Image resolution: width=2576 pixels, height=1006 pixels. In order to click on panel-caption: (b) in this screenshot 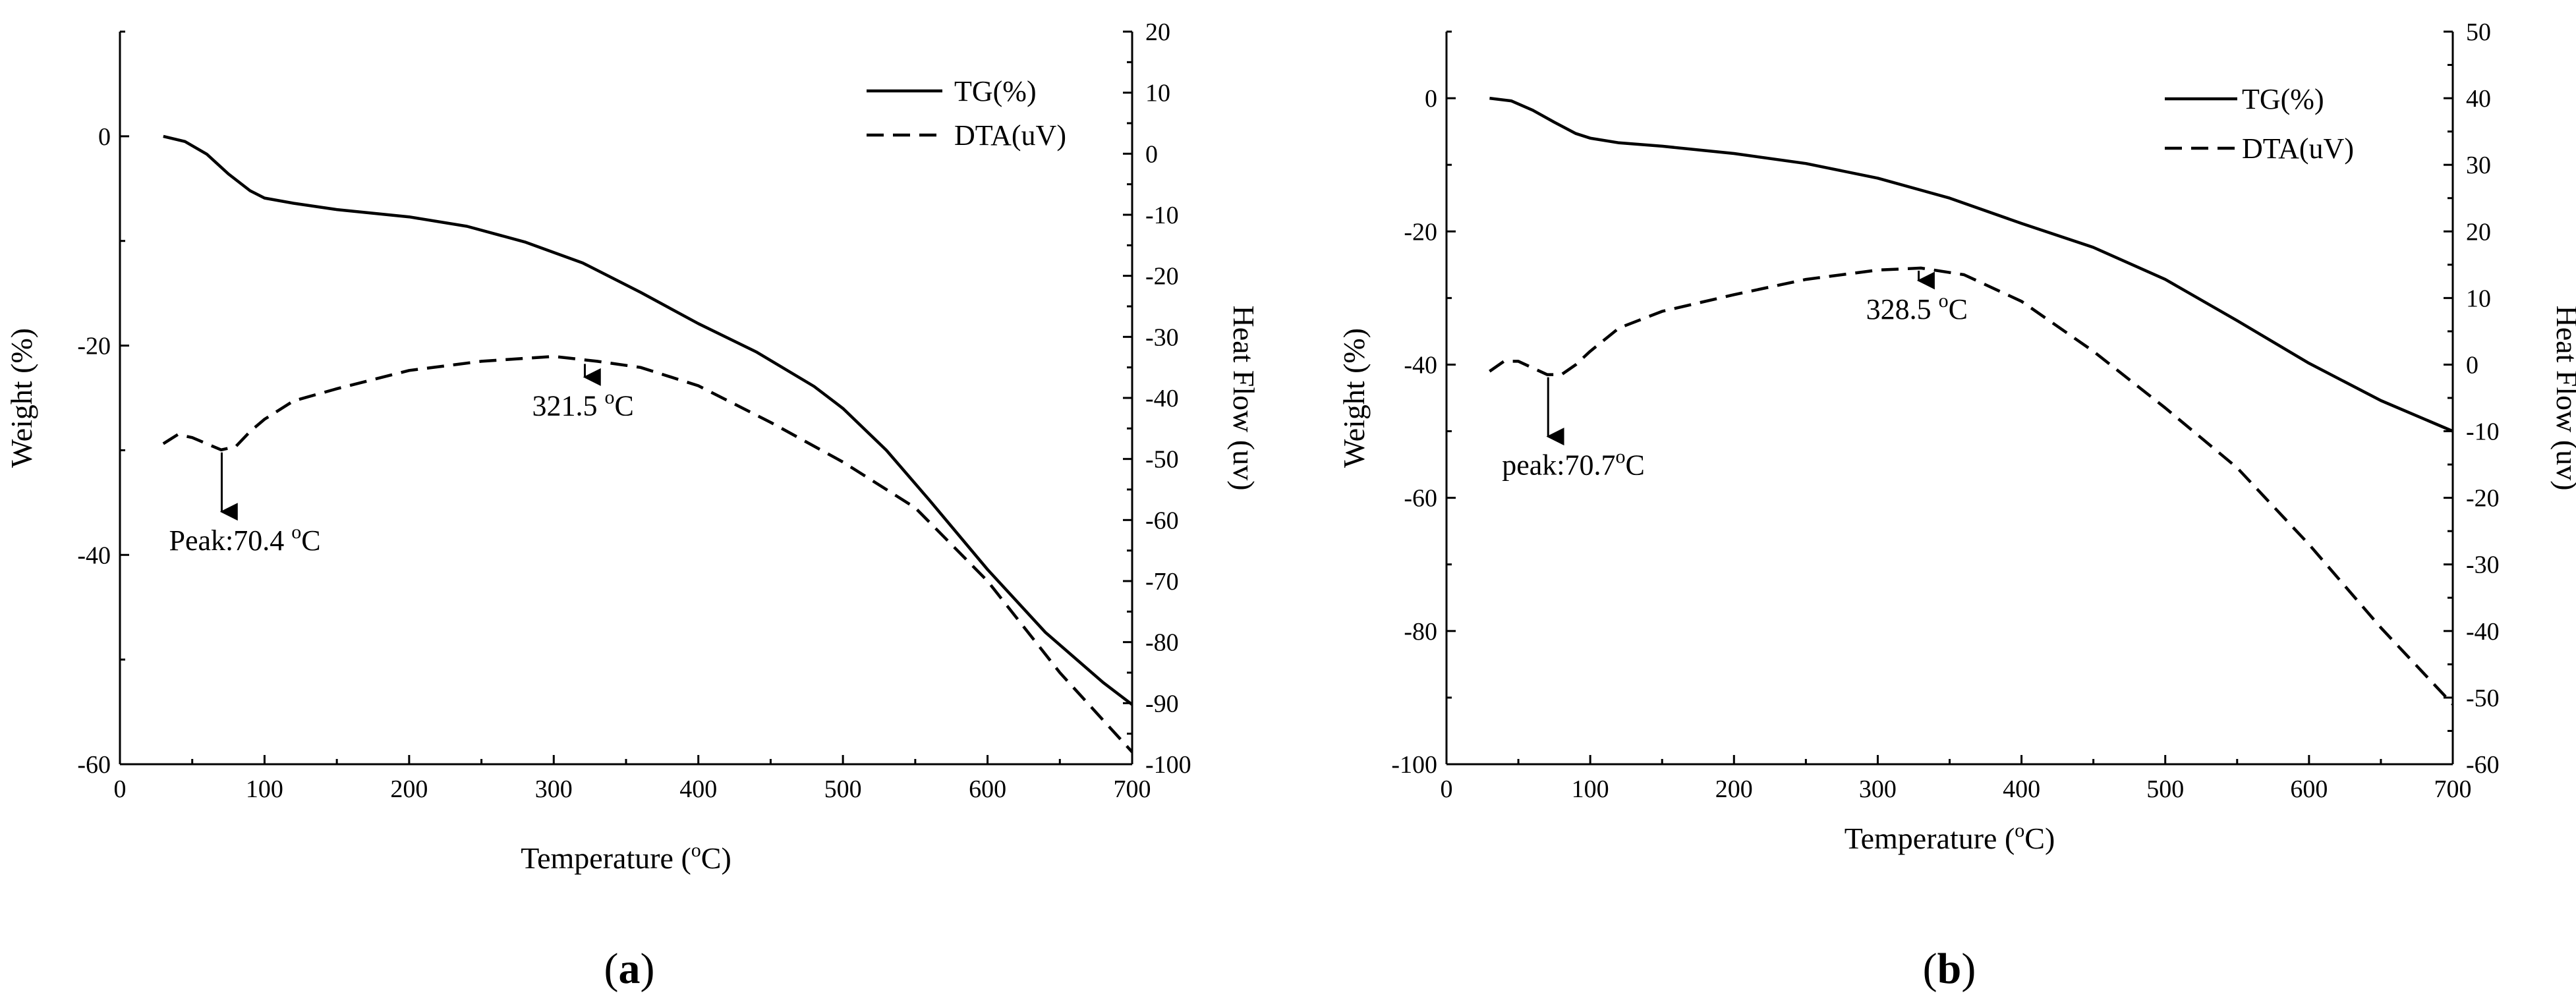, I will do `click(1949, 969)`.